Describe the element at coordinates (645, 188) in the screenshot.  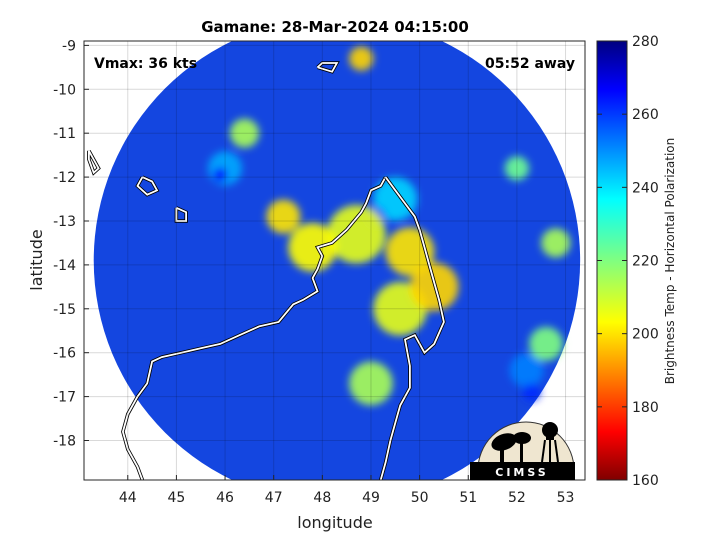
I see `cb-tick-label-4: 240` at that location.